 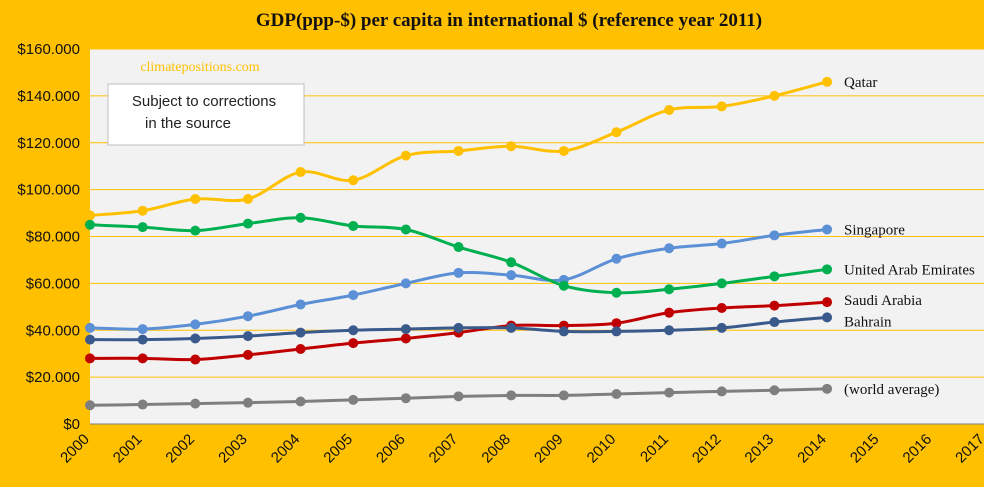 What do you see at coordinates (48, 49) in the screenshot?
I see `y-tick-label: $160.000` at bounding box center [48, 49].